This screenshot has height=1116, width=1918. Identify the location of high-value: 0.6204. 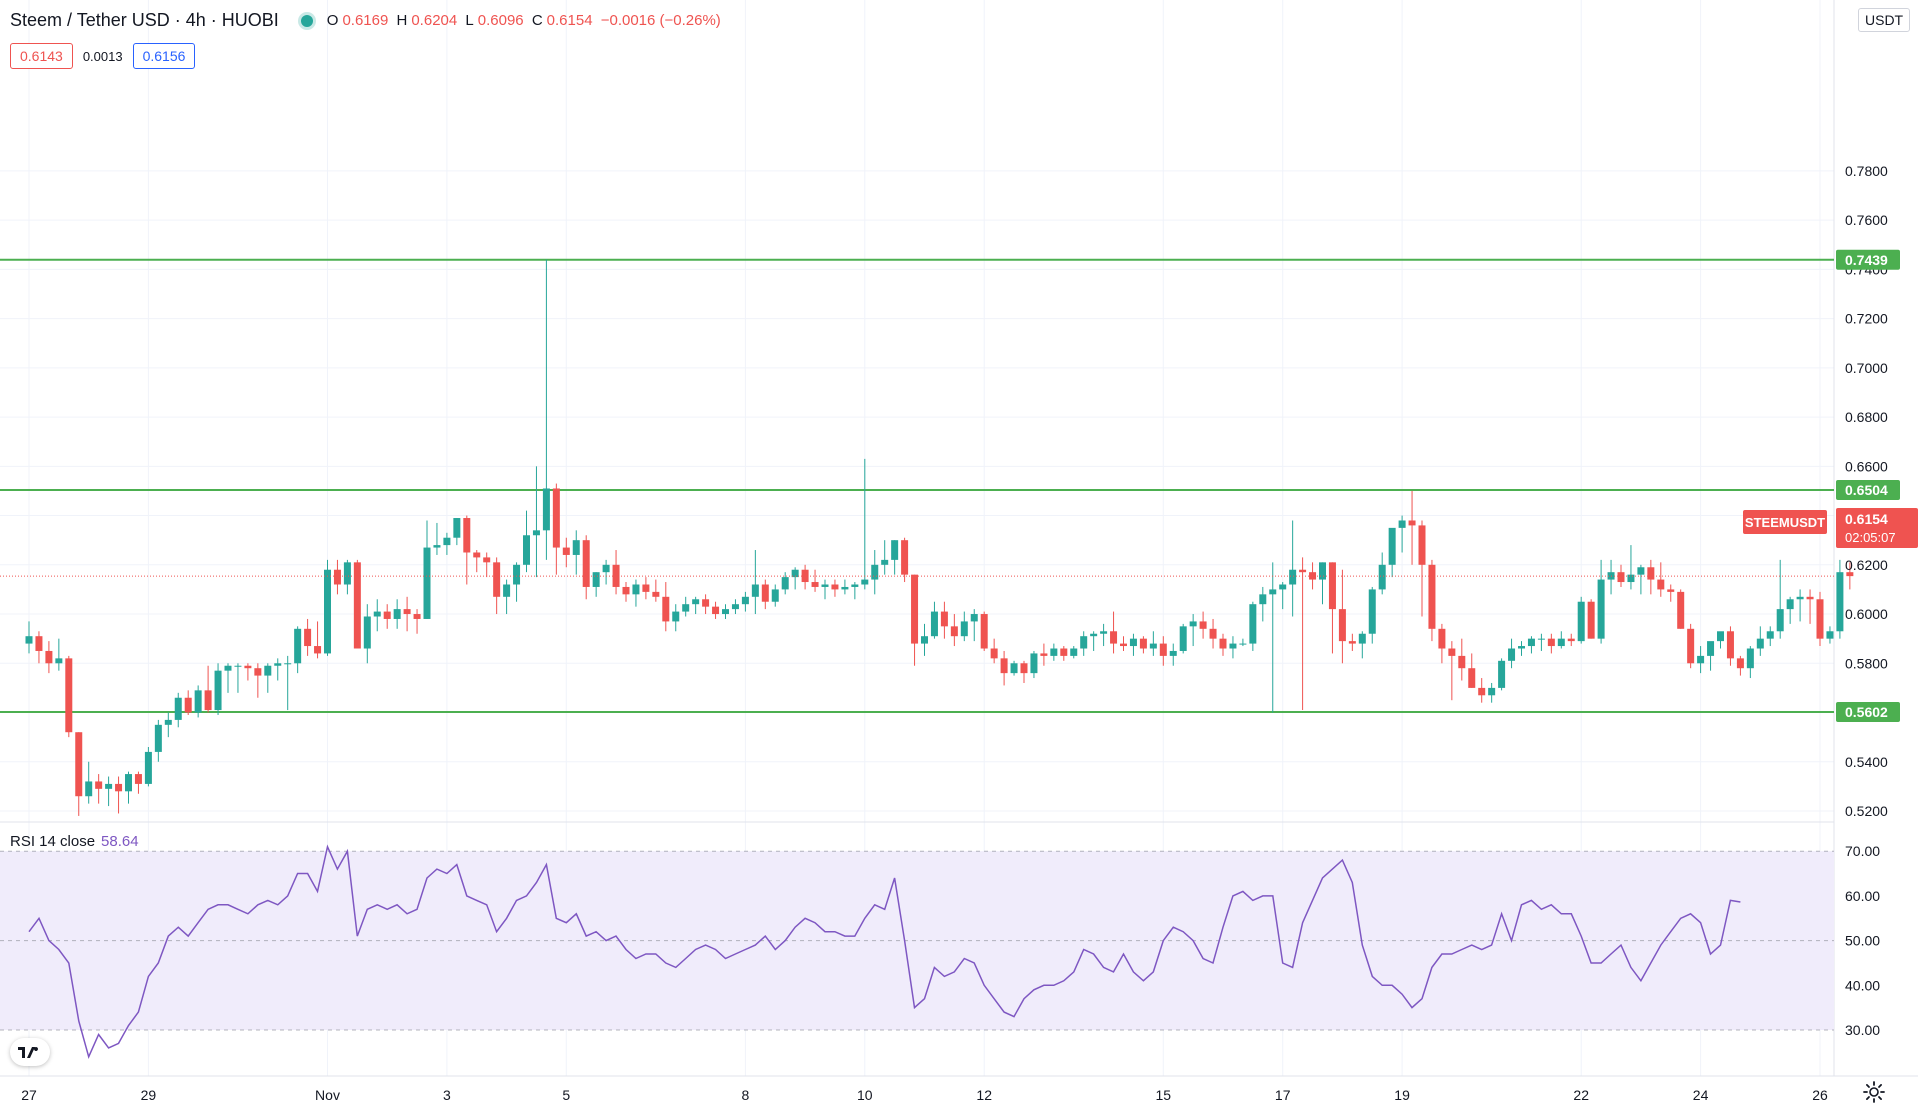
(434, 20).